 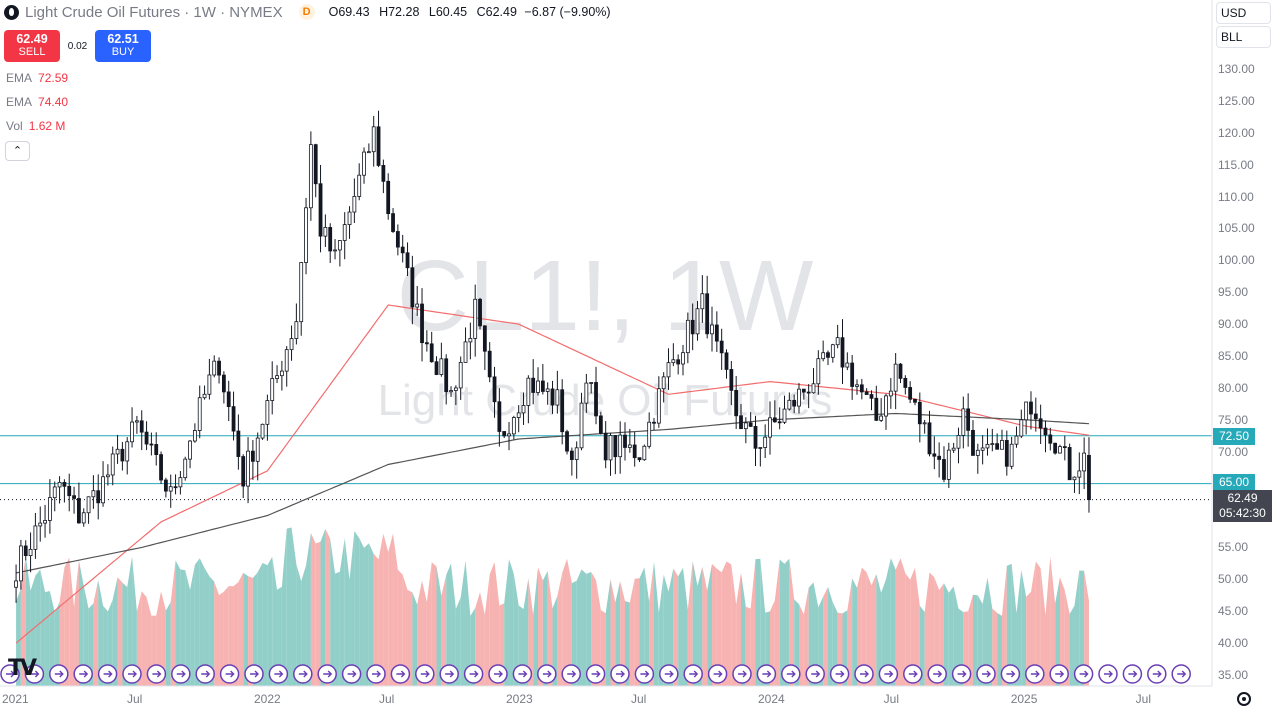 What do you see at coordinates (32, 46) in the screenshot?
I see `sell-button: 62.49 SELL` at bounding box center [32, 46].